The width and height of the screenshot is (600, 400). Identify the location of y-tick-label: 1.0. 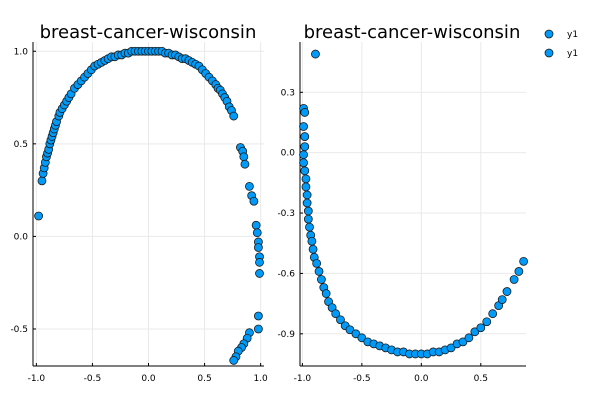
(21, 52).